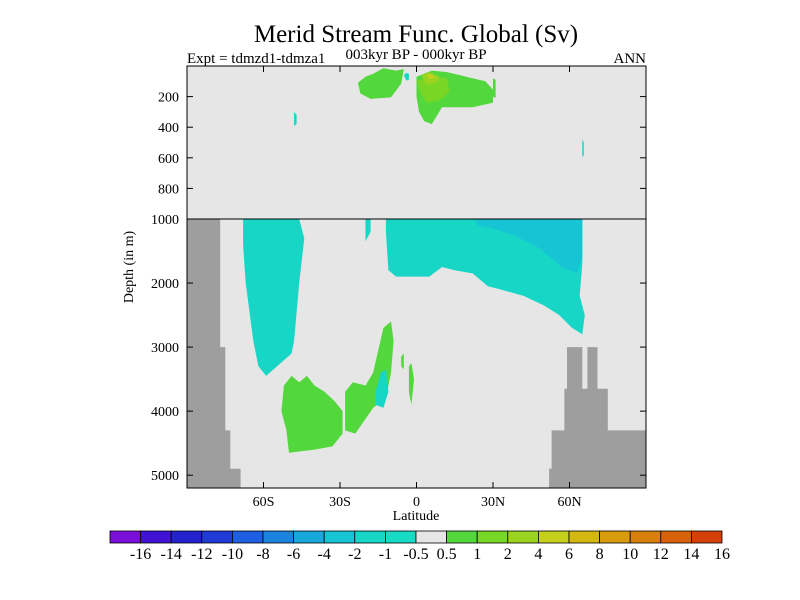 This screenshot has width=800, height=600. I want to click on experiment-label: Expt = tdmzd1-tdmza1, so click(256, 59).